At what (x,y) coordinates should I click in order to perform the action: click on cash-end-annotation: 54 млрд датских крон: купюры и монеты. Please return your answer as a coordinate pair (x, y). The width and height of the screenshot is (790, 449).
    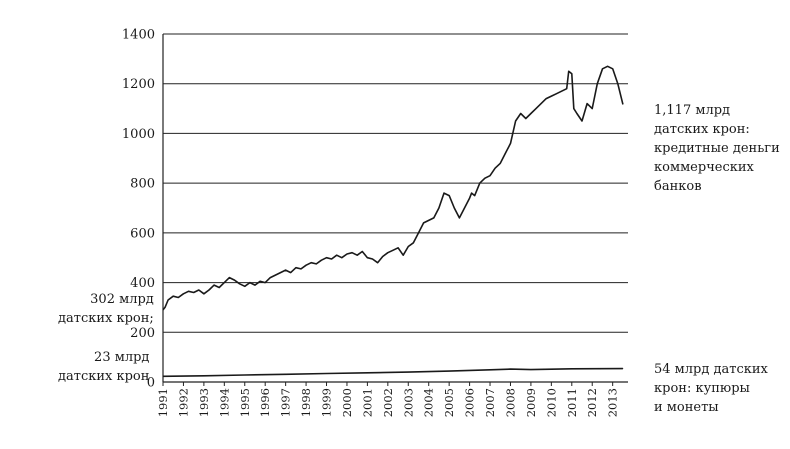
    Looking at the image, I should click on (711, 388).